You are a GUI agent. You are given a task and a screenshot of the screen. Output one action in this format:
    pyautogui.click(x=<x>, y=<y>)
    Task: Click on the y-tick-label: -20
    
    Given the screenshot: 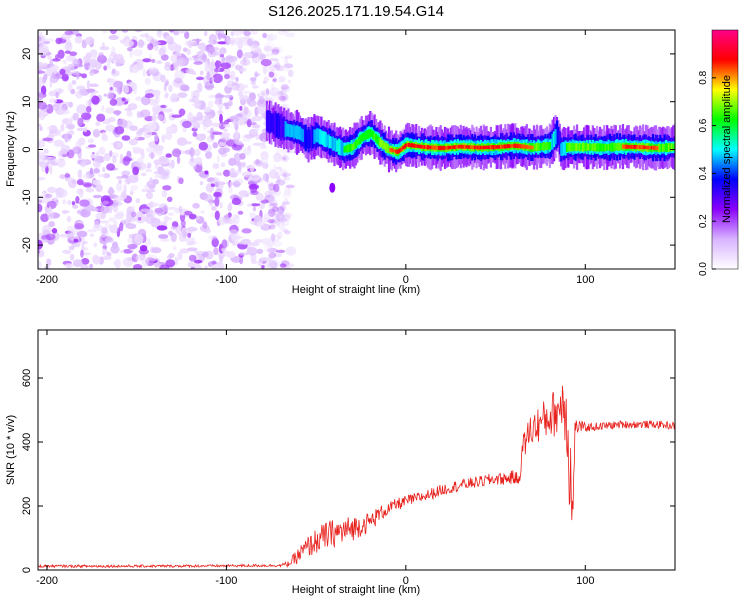 What is the action you would take?
    pyautogui.click(x=27, y=245)
    